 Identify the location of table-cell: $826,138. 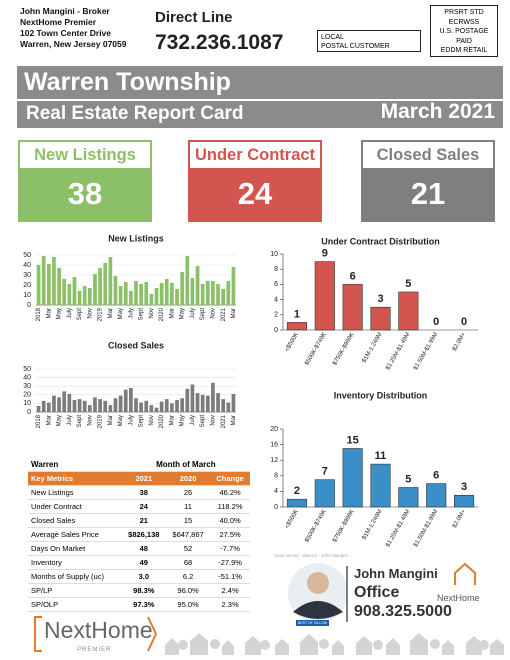
(143, 534).